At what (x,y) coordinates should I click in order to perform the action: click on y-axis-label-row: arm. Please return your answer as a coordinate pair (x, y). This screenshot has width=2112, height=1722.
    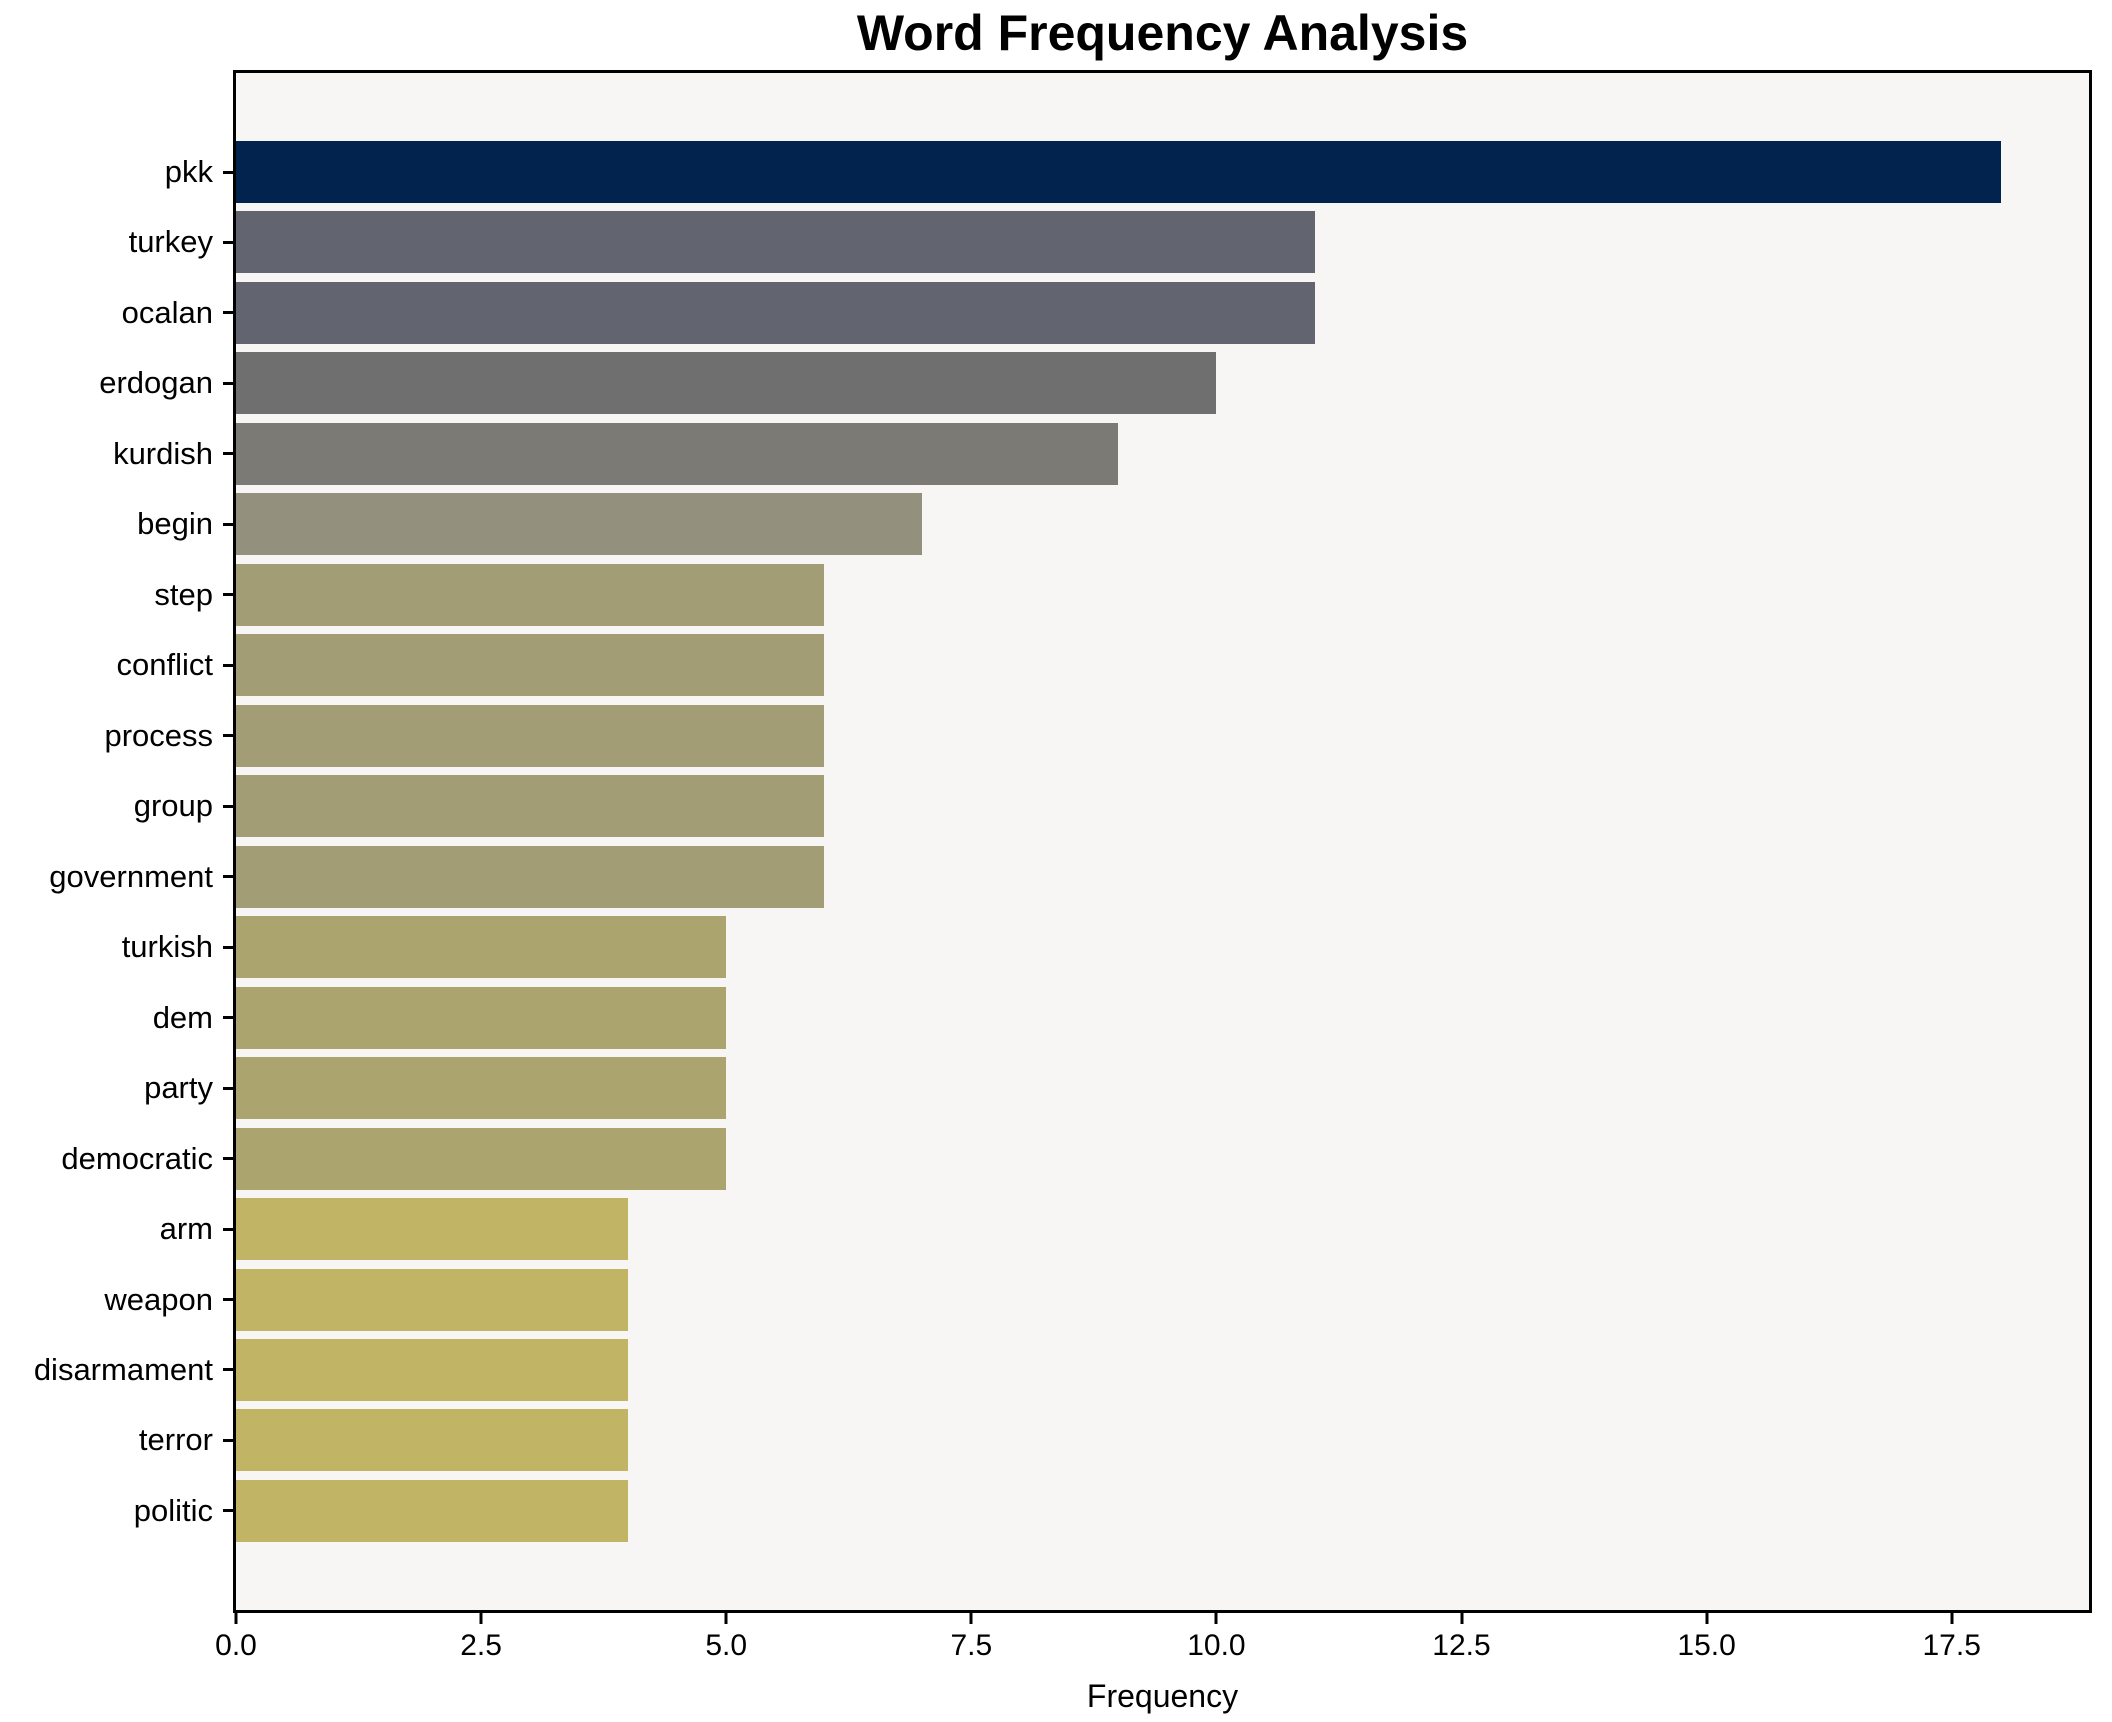
    Looking at the image, I should click on (116, 1229).